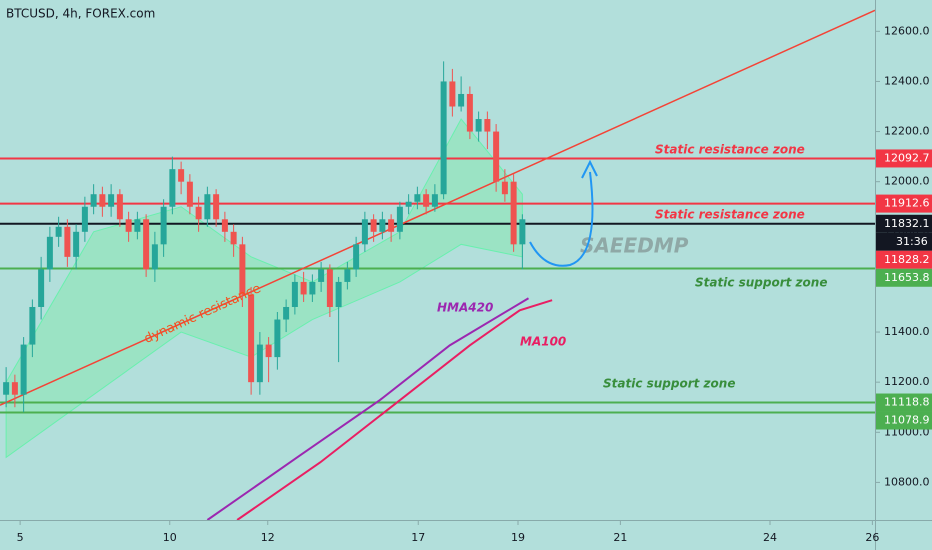 This screenshot has width=932, height=550. Describe the element at coordinates (80, 14) in the screenshot. I see `chart-title: BTCUSD, 4h, FOREX.com` at that location.